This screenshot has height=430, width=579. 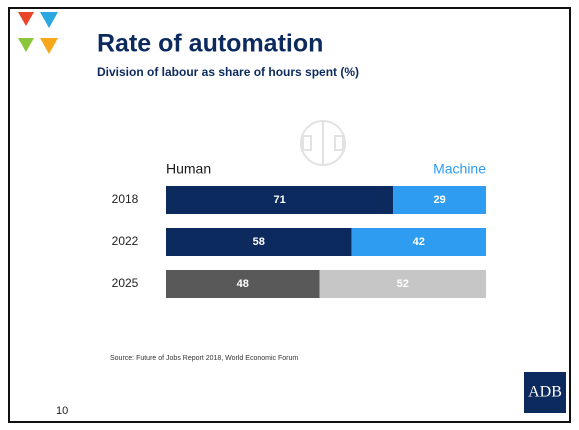 I want to click on legend-label: Human, so click(x=188, y=169).